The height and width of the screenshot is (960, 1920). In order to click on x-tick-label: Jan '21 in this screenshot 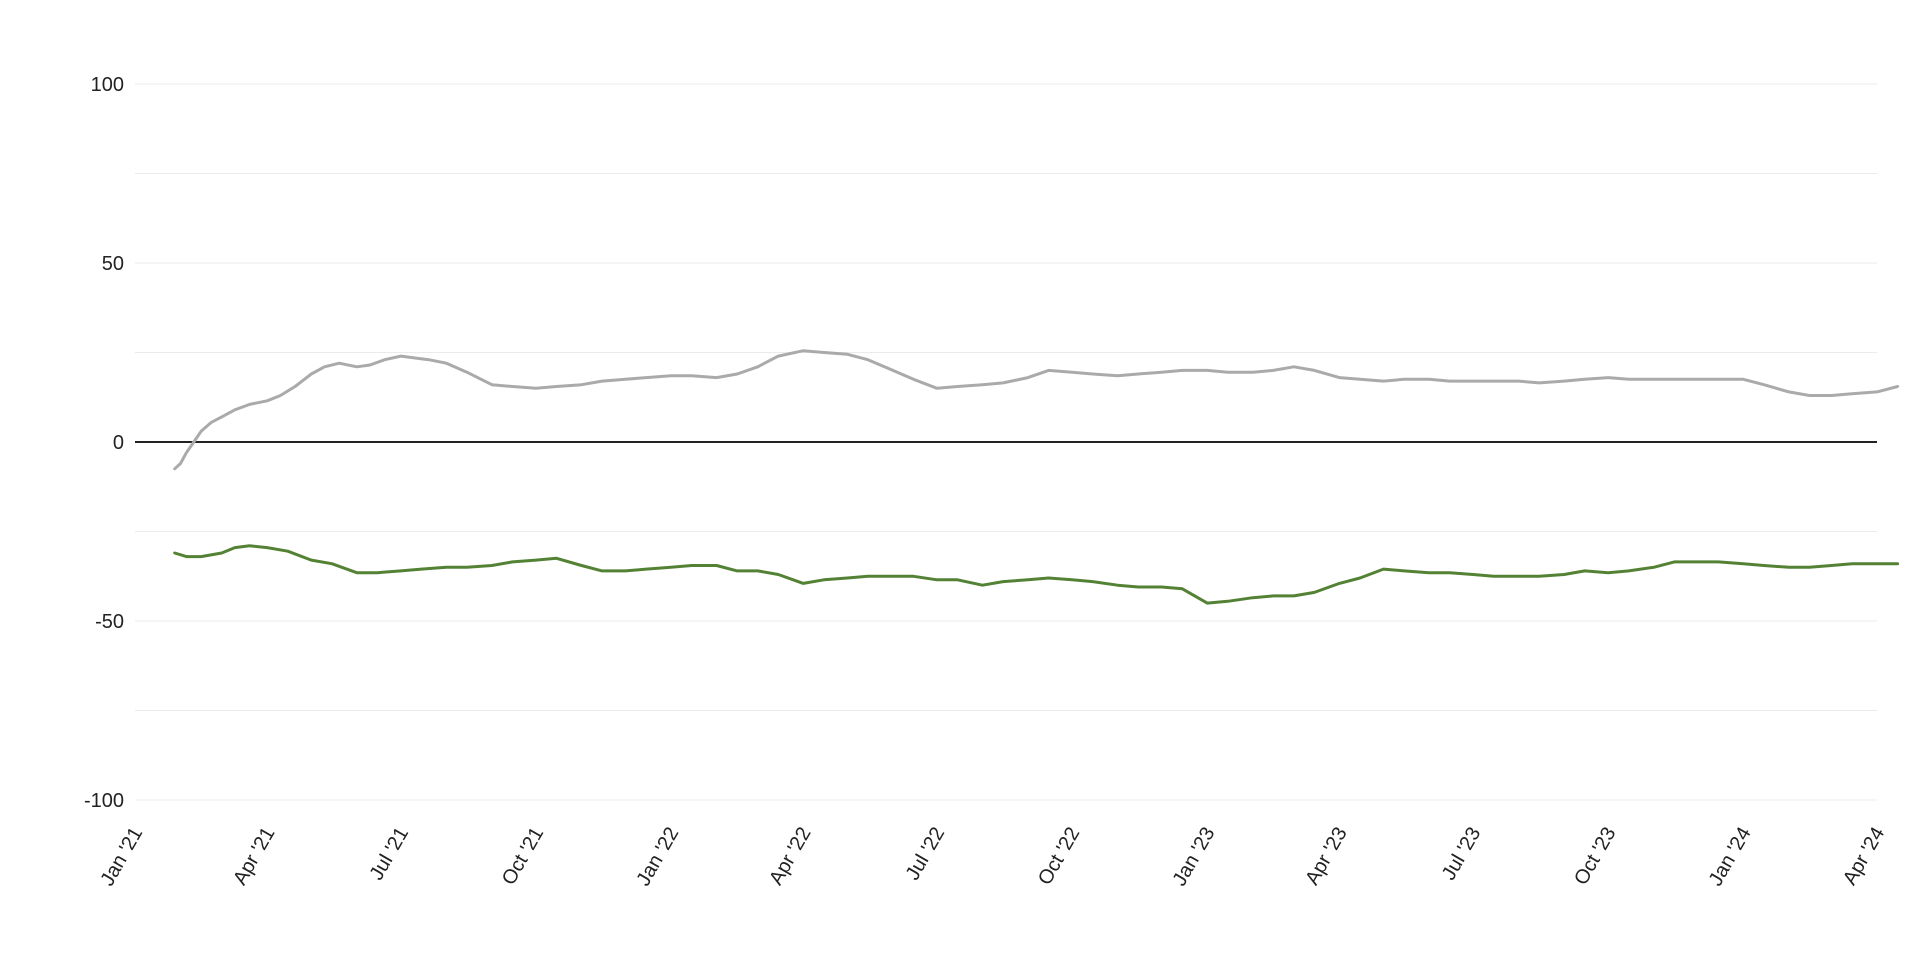, I will do `click(121, 857)`.